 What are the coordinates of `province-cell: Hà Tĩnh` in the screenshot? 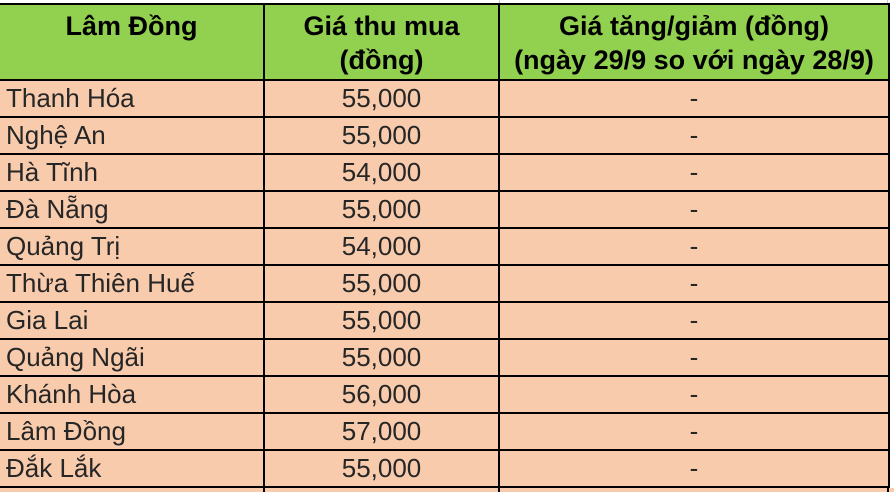 It's located at (132, 172).